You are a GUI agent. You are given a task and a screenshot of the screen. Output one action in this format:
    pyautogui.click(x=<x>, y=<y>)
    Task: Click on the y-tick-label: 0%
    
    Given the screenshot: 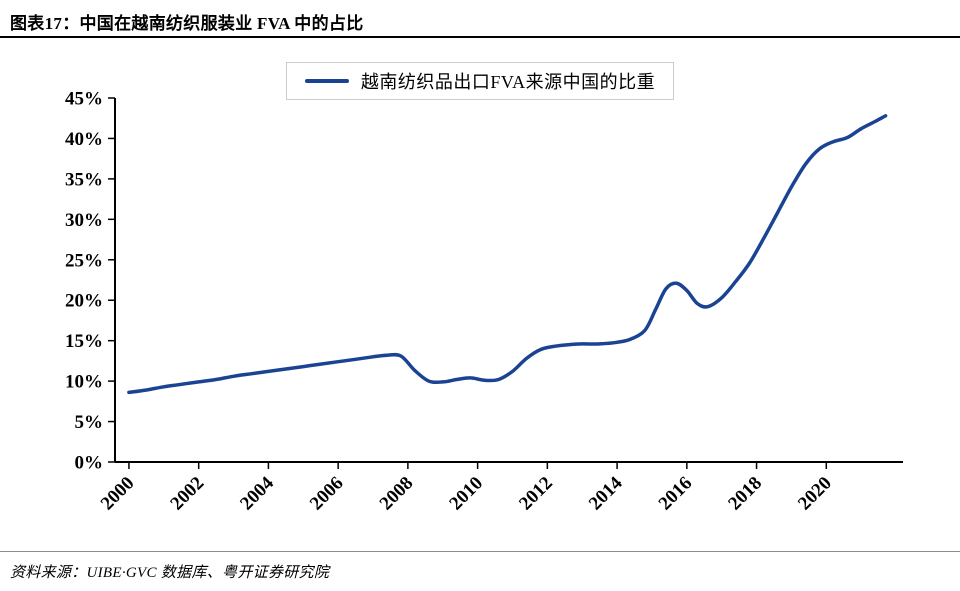 What is the action you would take?
    pyautogui.click(x=89, y=463)
    